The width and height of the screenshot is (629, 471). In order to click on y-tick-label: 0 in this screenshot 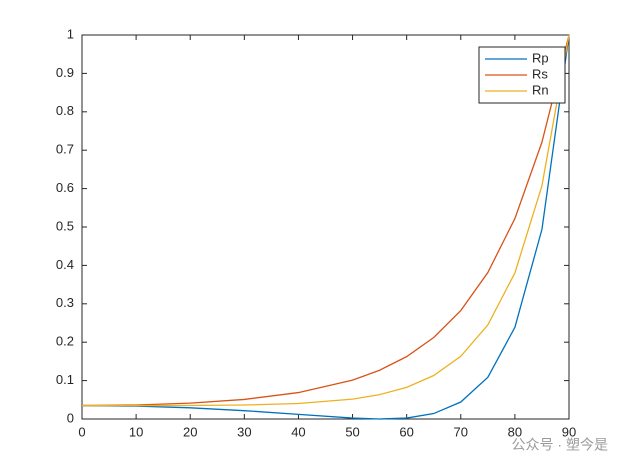, I will do `click(70, 417)`.